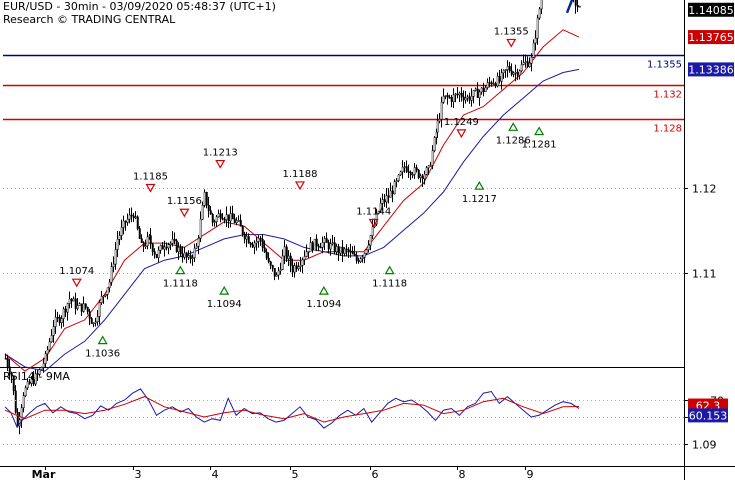 The image size is (735, 480). What do you see at coordinates (513, 140) in the screenshot?
I see `swing-low-label: 1.1286` at bounding box center [513, 140].